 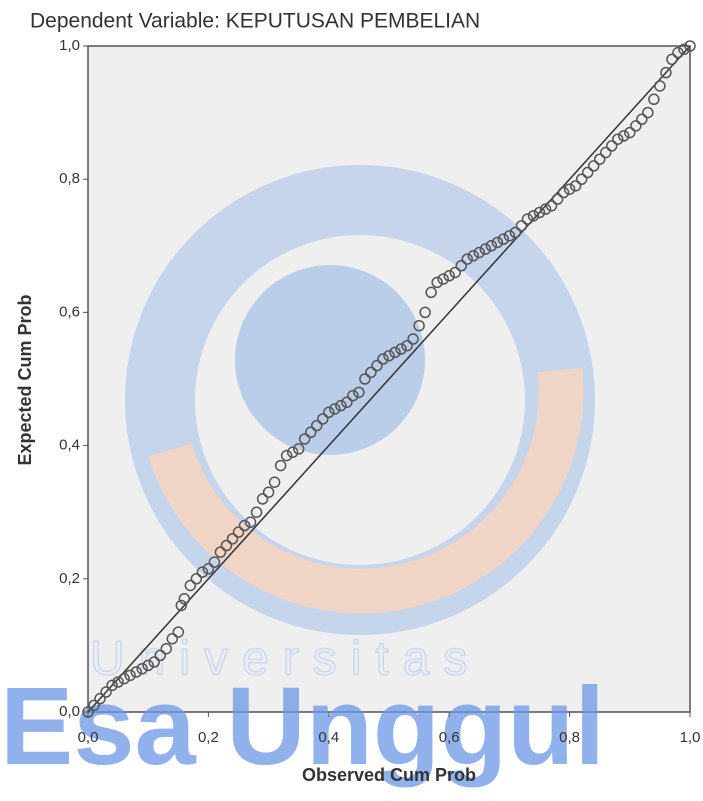 I want to click on x-tick-label: 0,4, so click(x=328, y=737).